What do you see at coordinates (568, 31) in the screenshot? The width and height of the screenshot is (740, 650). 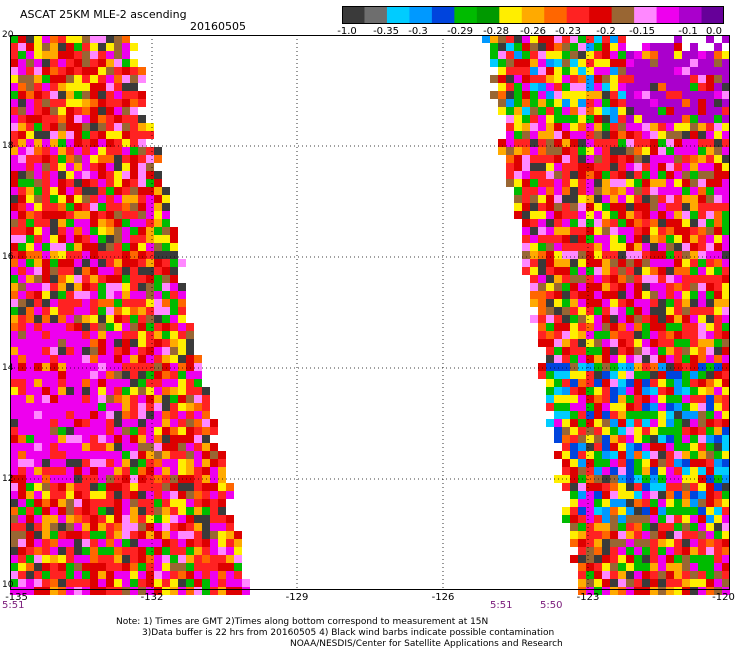 I see `colorbar-label: -0.23` at bounding box center [568, 31].